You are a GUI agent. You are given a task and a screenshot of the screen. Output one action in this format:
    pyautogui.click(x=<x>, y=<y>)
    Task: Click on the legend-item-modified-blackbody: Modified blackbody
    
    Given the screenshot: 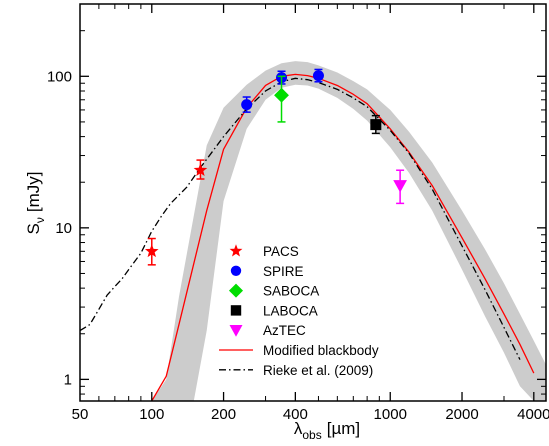 What is the action you would take?
    pyautogui.click(x=299, y=350)
    